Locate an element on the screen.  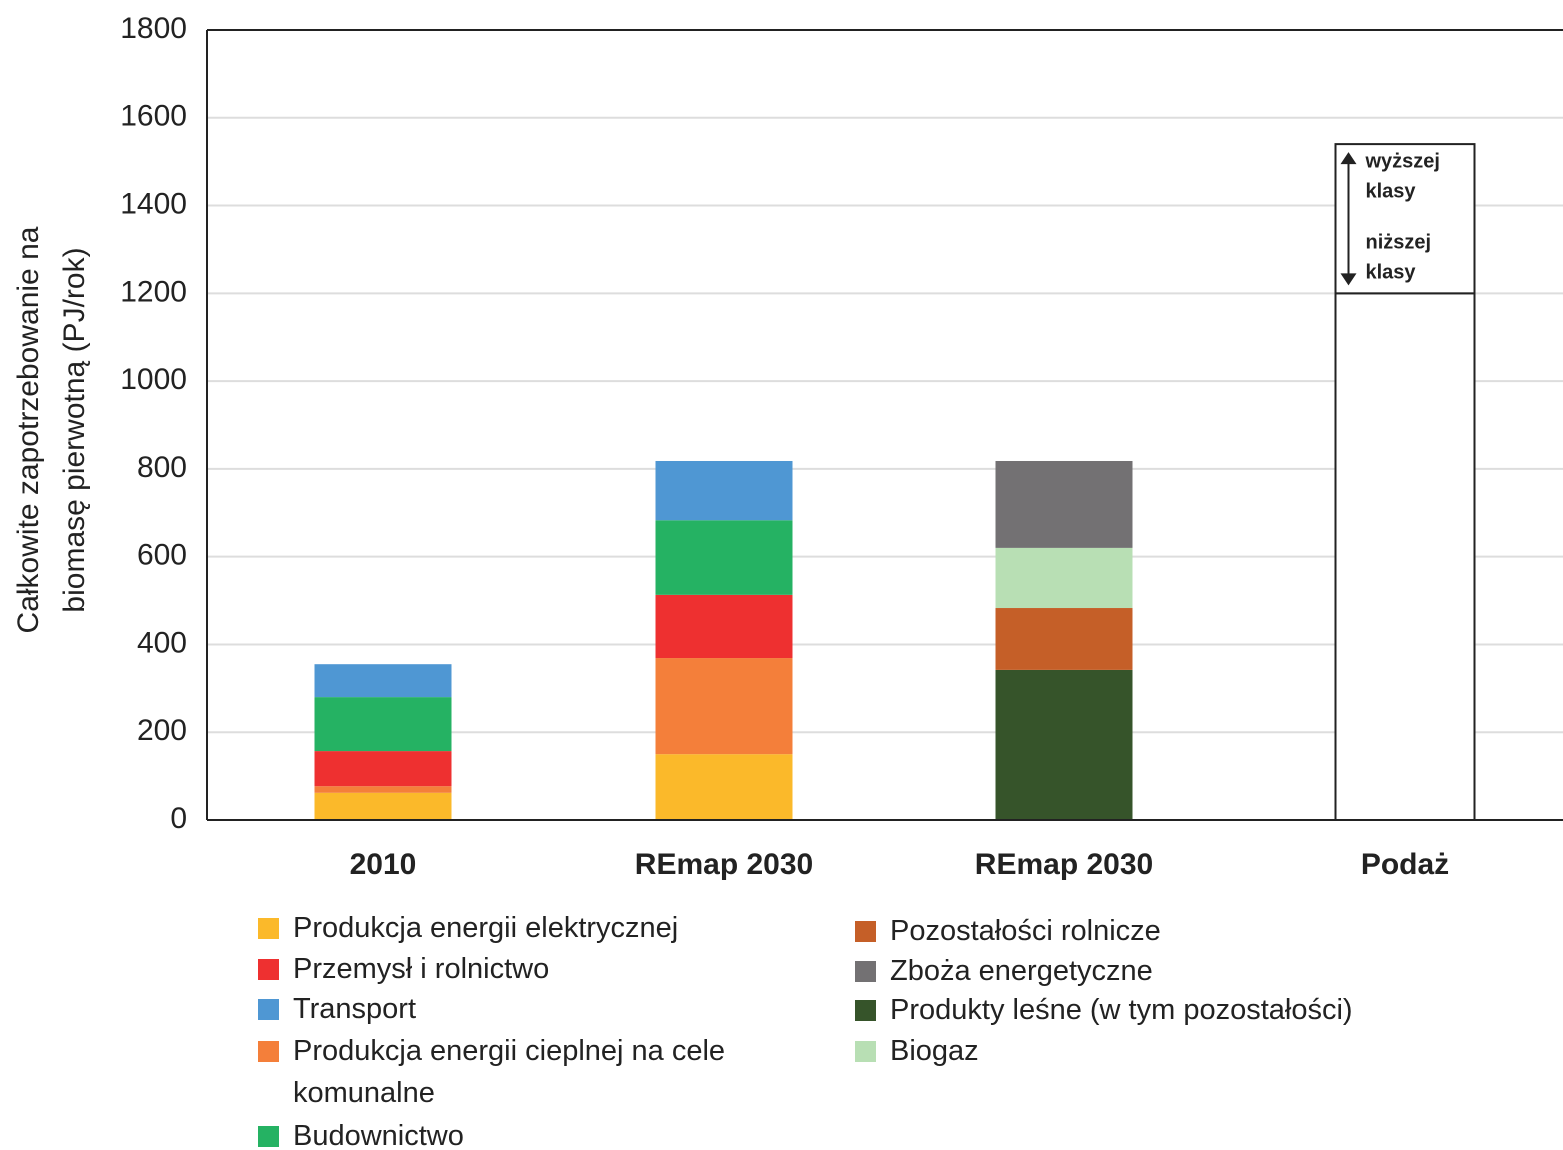
legend-item: Biogaz is located at coordinates (1192, 1051).